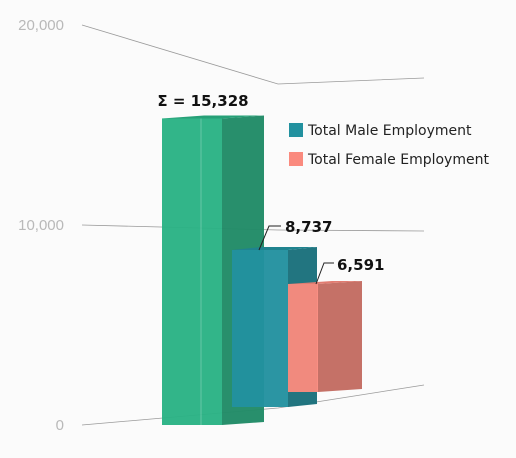  I want to click on bar-female-side, so click(340, 336).